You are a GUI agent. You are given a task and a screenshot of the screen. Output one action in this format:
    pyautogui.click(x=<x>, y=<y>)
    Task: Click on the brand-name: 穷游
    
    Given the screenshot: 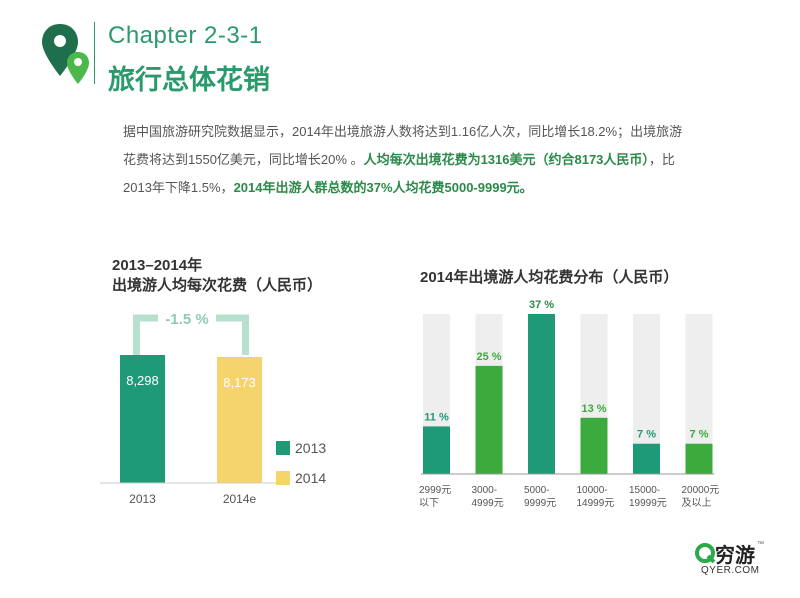 What is the action you would take?
    pyautogui.click(x=735, y=556)
    